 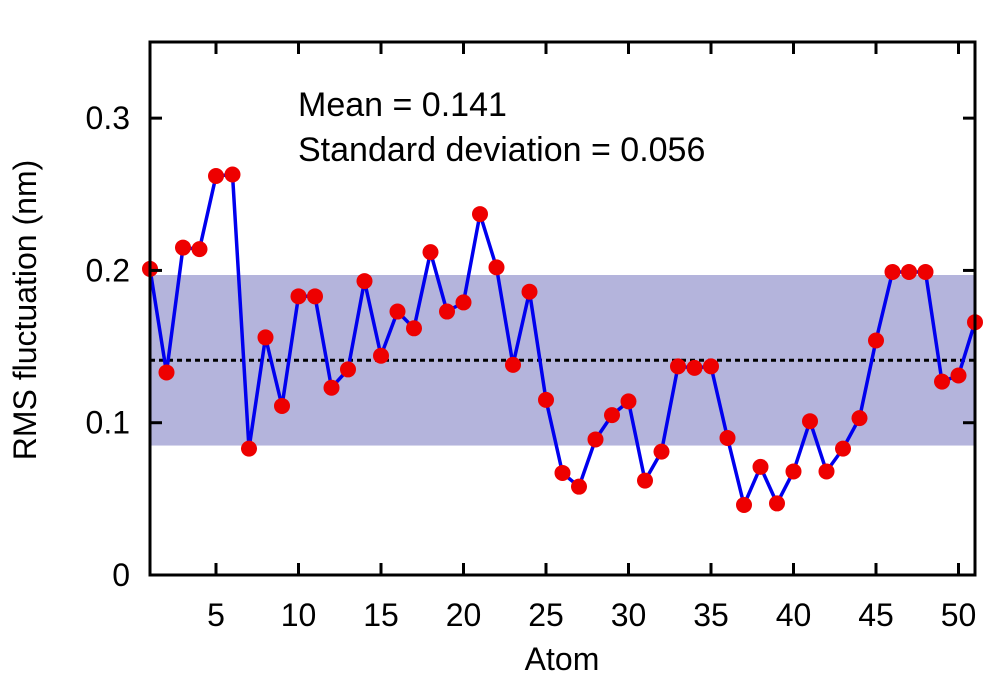 What do you see at coordinates (711, 615) in the screenshot?
I see `x-tick-label: 35` at bounding box center [711, 615].